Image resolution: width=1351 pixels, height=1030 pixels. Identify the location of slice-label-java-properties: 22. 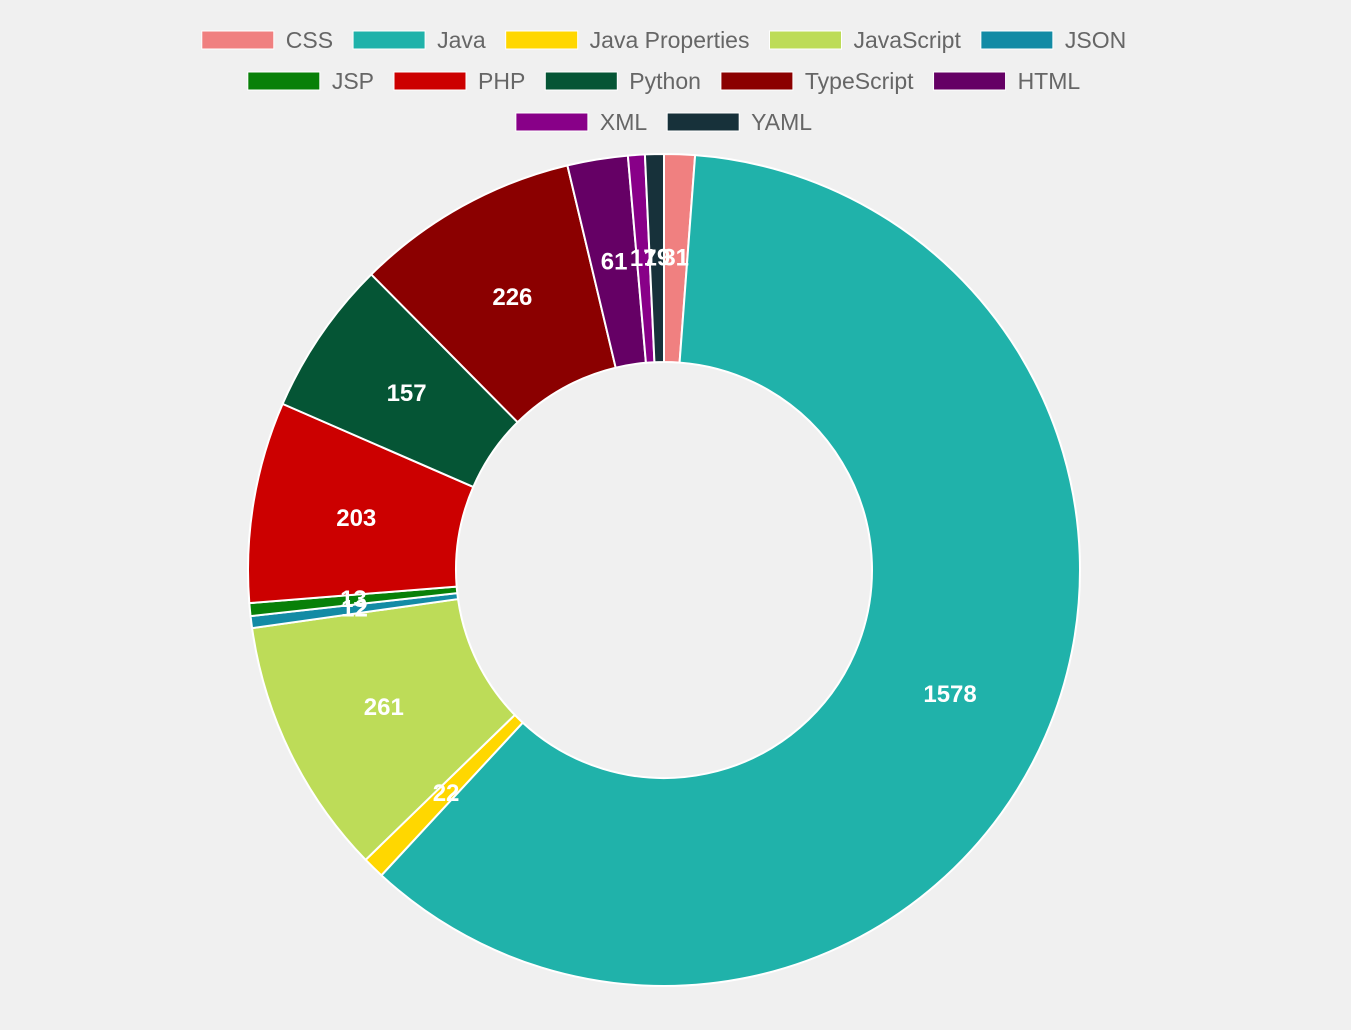
(446, 793).